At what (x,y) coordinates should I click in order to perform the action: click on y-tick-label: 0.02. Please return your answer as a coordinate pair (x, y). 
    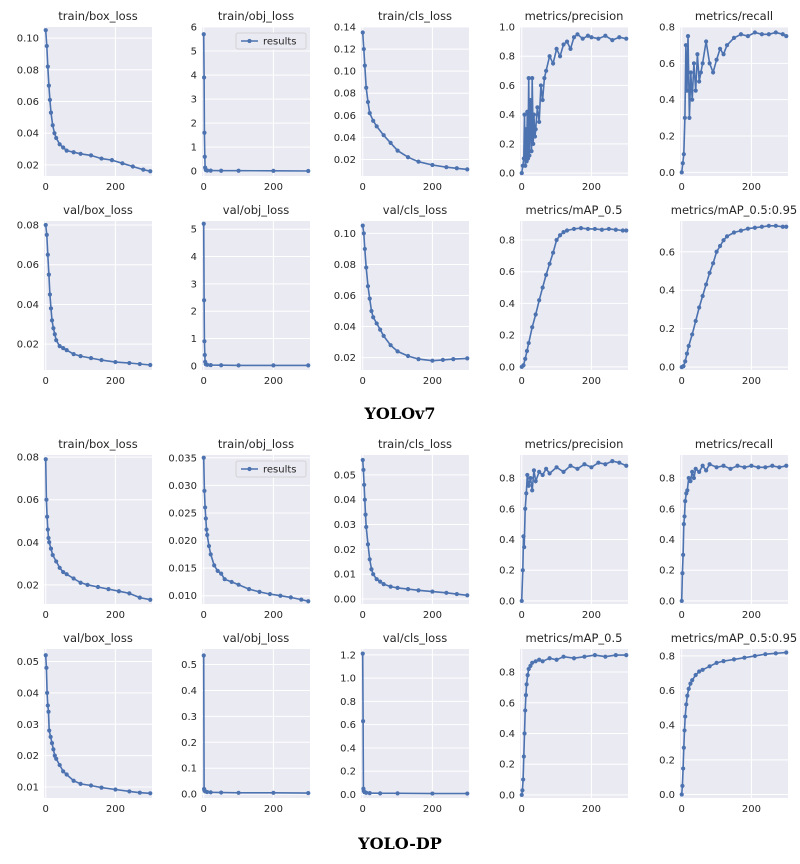
    Looking at the image, I should click on (345, 550).